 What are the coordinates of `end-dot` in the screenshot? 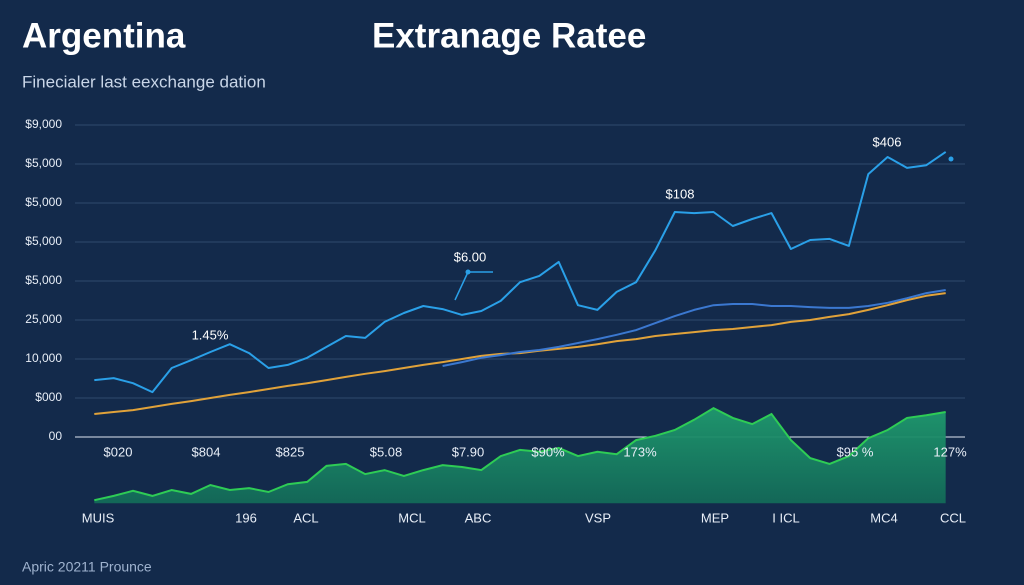 It's located at (951, 159).